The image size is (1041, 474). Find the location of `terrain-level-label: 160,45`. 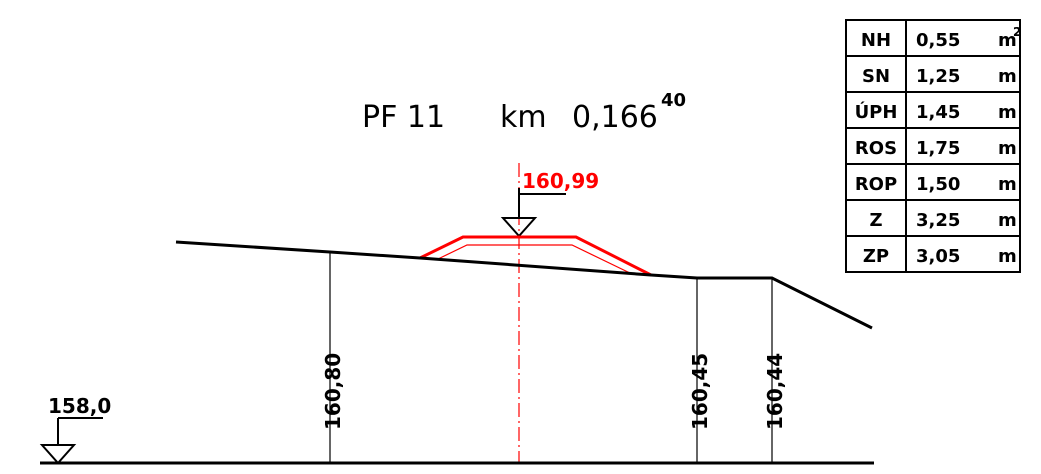

terrain-level-label: 160,45 is located at coordinates (700, 391).